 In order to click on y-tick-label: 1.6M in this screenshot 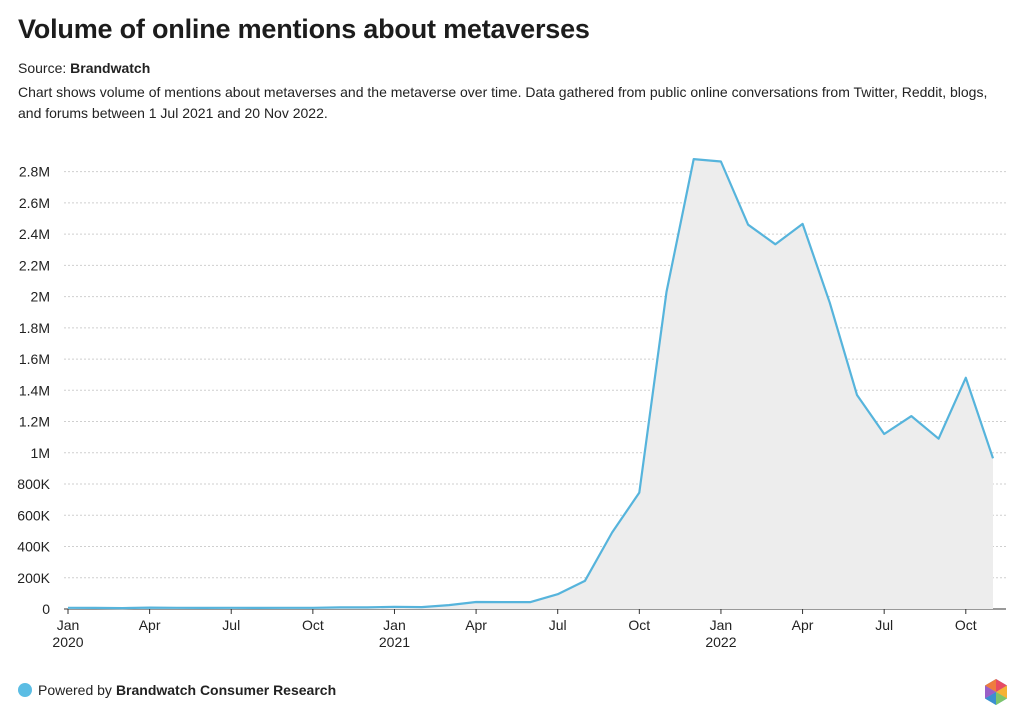, I will do `click(34, 359)`.